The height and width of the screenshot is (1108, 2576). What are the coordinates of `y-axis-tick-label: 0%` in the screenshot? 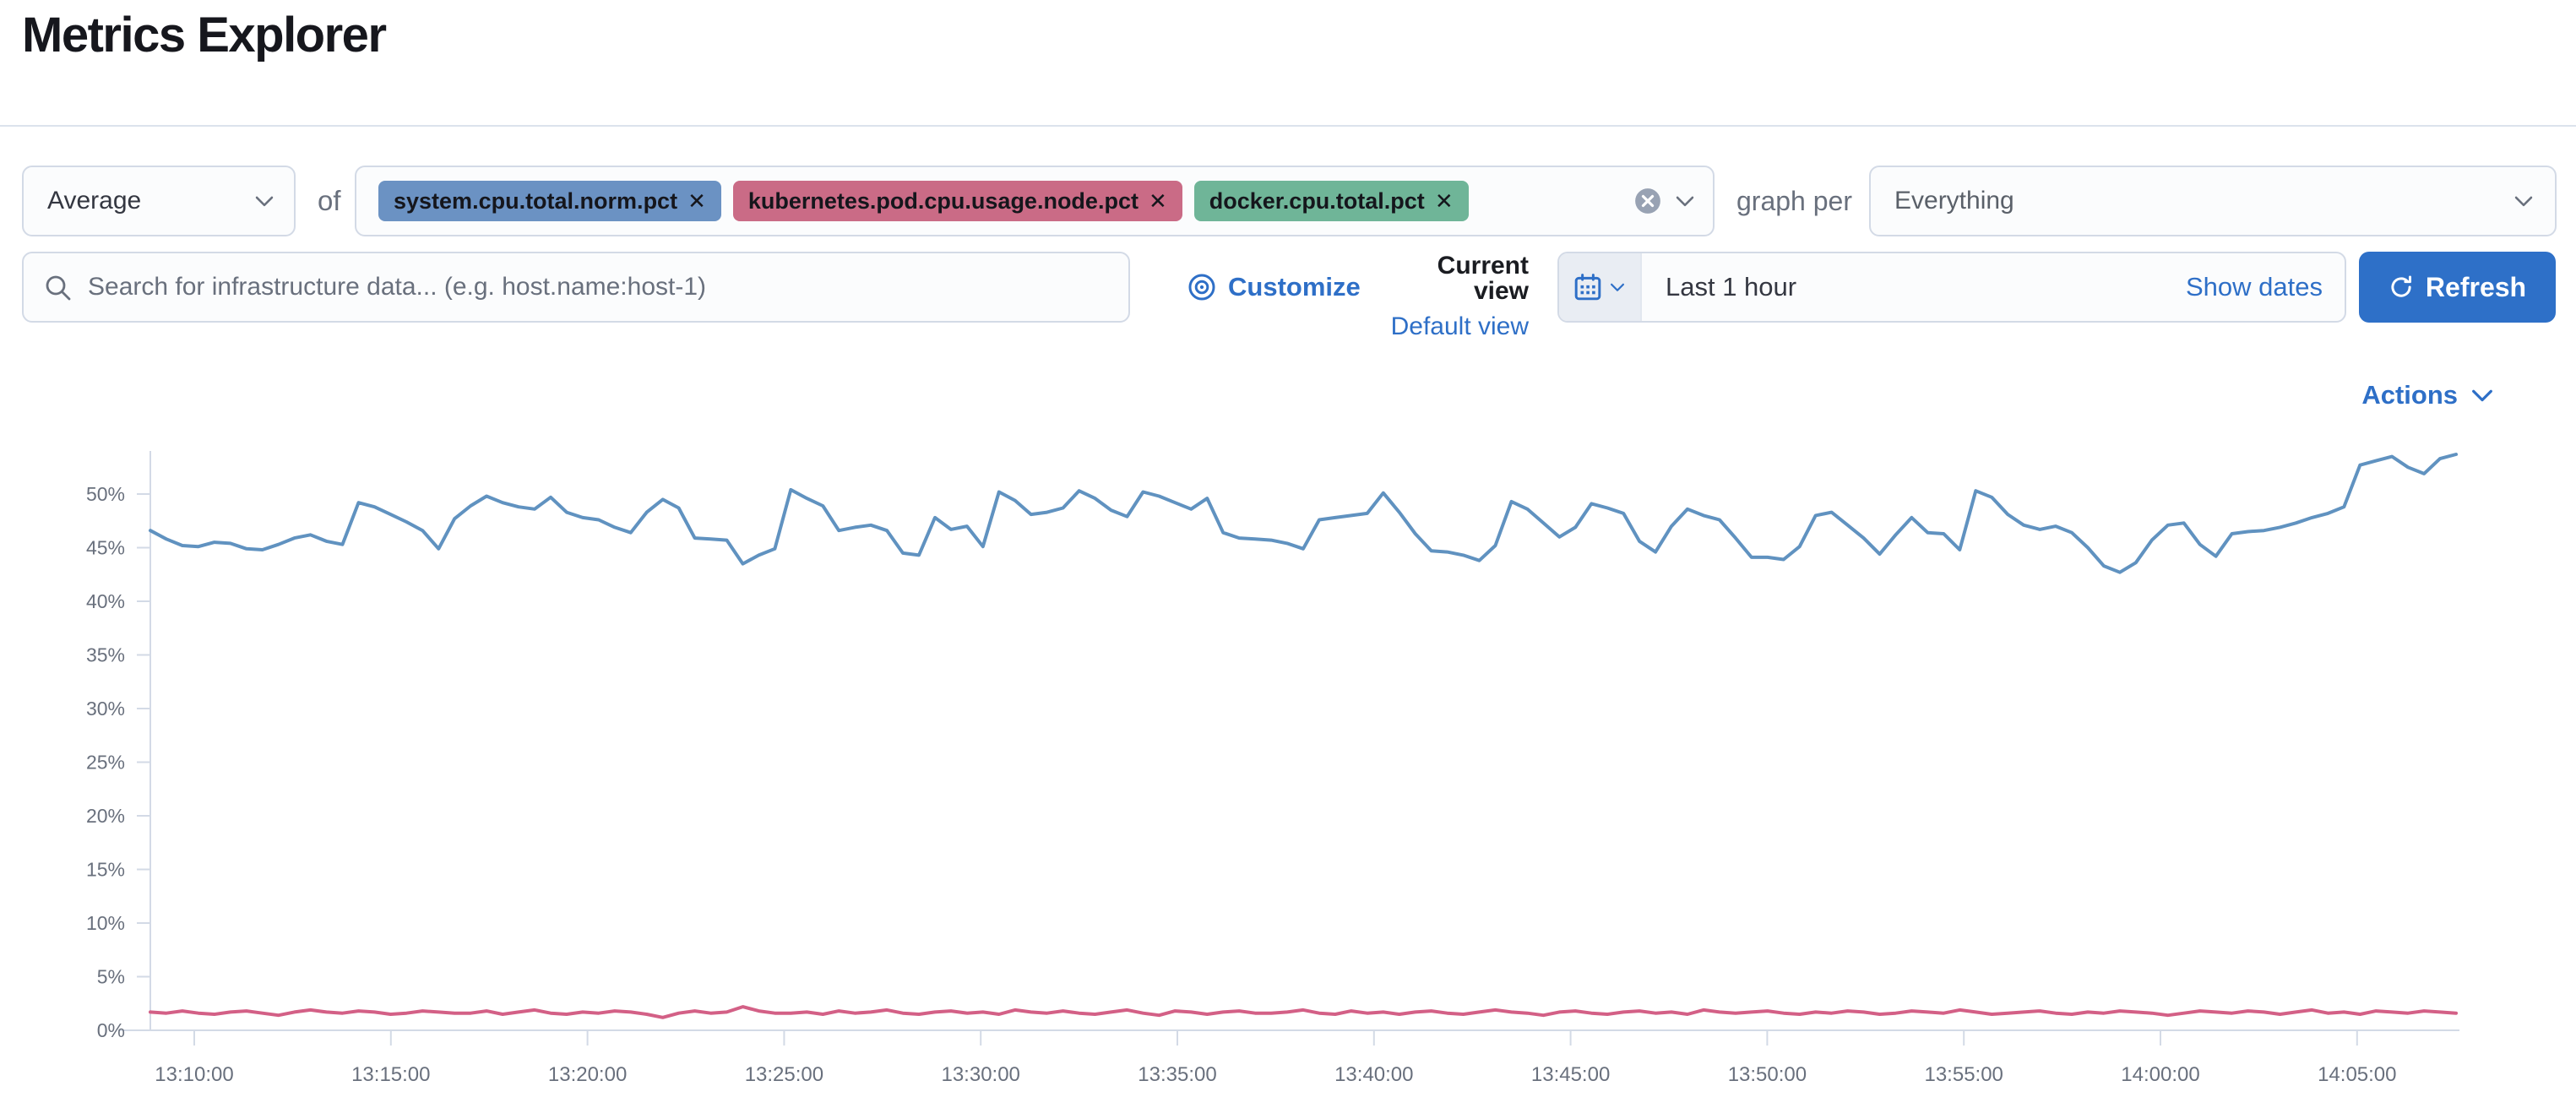 It's located at (111, 1030).